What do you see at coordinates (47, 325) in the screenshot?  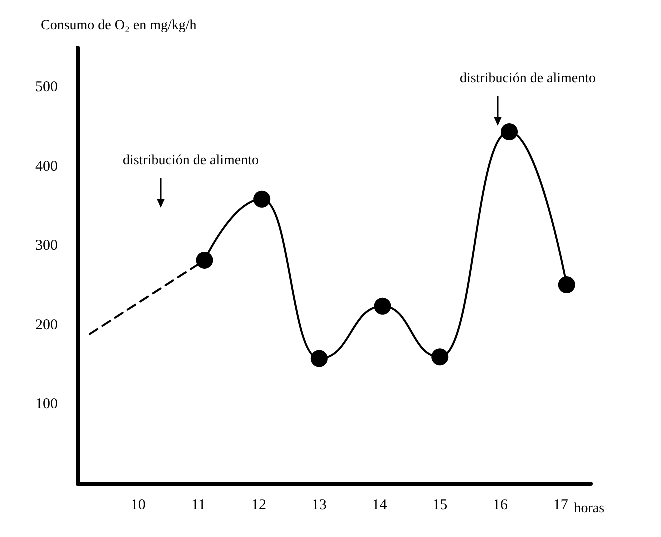 I see `y-tick-label: 200` at bounding box center [47, 325].